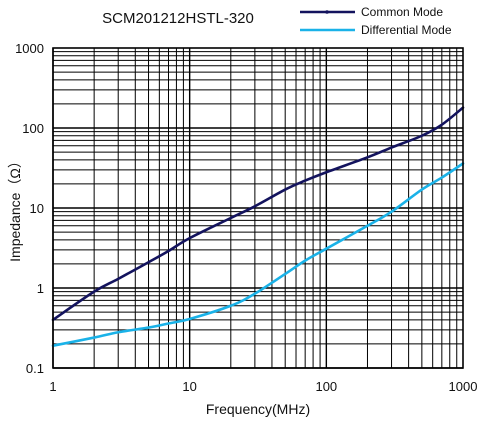 The image size is (480, 421). Describe the element at coordinates (258, 409) in the screenshot. I see `x-axis-label: Frequency(MHz)` at that location.